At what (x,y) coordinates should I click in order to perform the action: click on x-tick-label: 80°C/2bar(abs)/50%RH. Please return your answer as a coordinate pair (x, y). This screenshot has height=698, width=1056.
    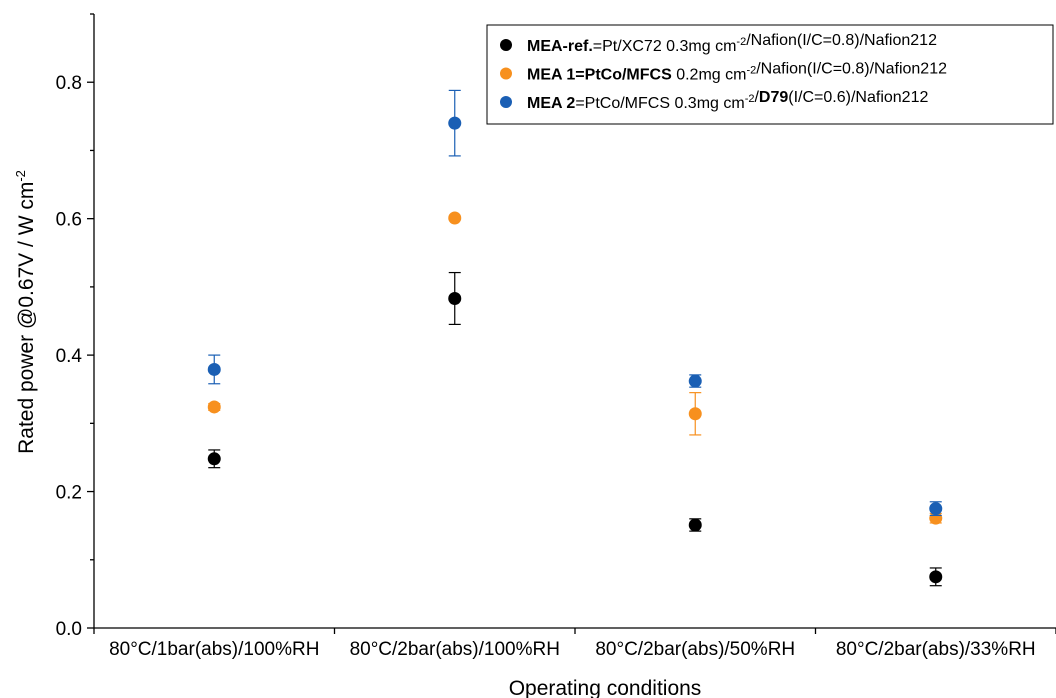
    Looking at the image, I should click on (695, 649).